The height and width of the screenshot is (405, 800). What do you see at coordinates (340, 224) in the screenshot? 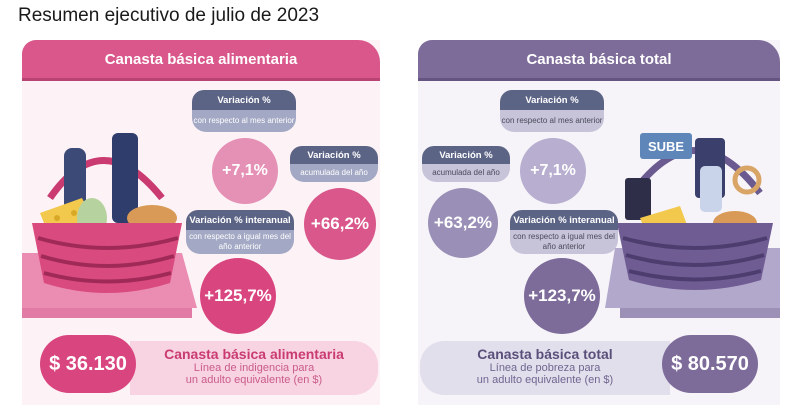
I see `accumulated-variation-value: +66,2%` at bounding box center [340, 224].